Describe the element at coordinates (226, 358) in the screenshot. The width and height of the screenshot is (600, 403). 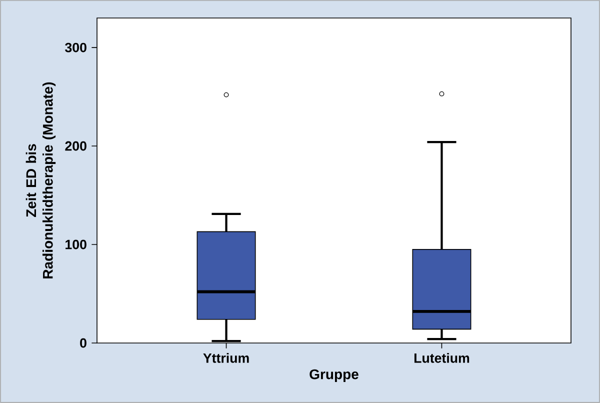
I see `x-tick-label: Yttrium` at that location.